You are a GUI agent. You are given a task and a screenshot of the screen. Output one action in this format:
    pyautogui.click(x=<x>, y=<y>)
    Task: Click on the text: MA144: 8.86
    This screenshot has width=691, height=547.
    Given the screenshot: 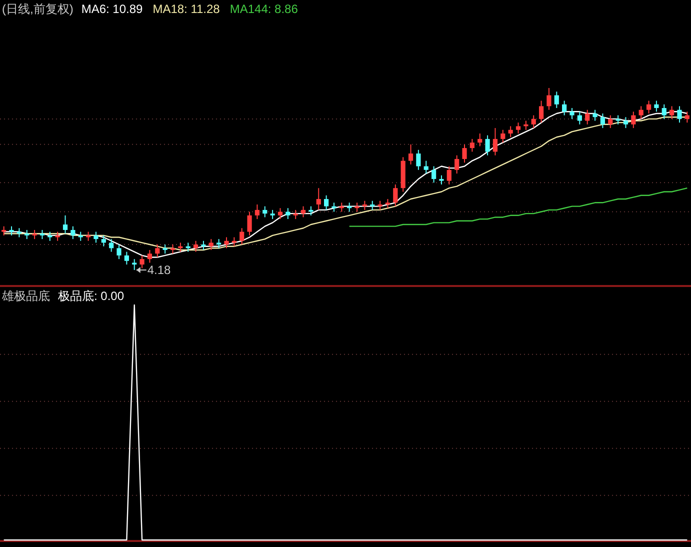 What is the action you would take?
    pyautogui.click(x=264, y=9)
    